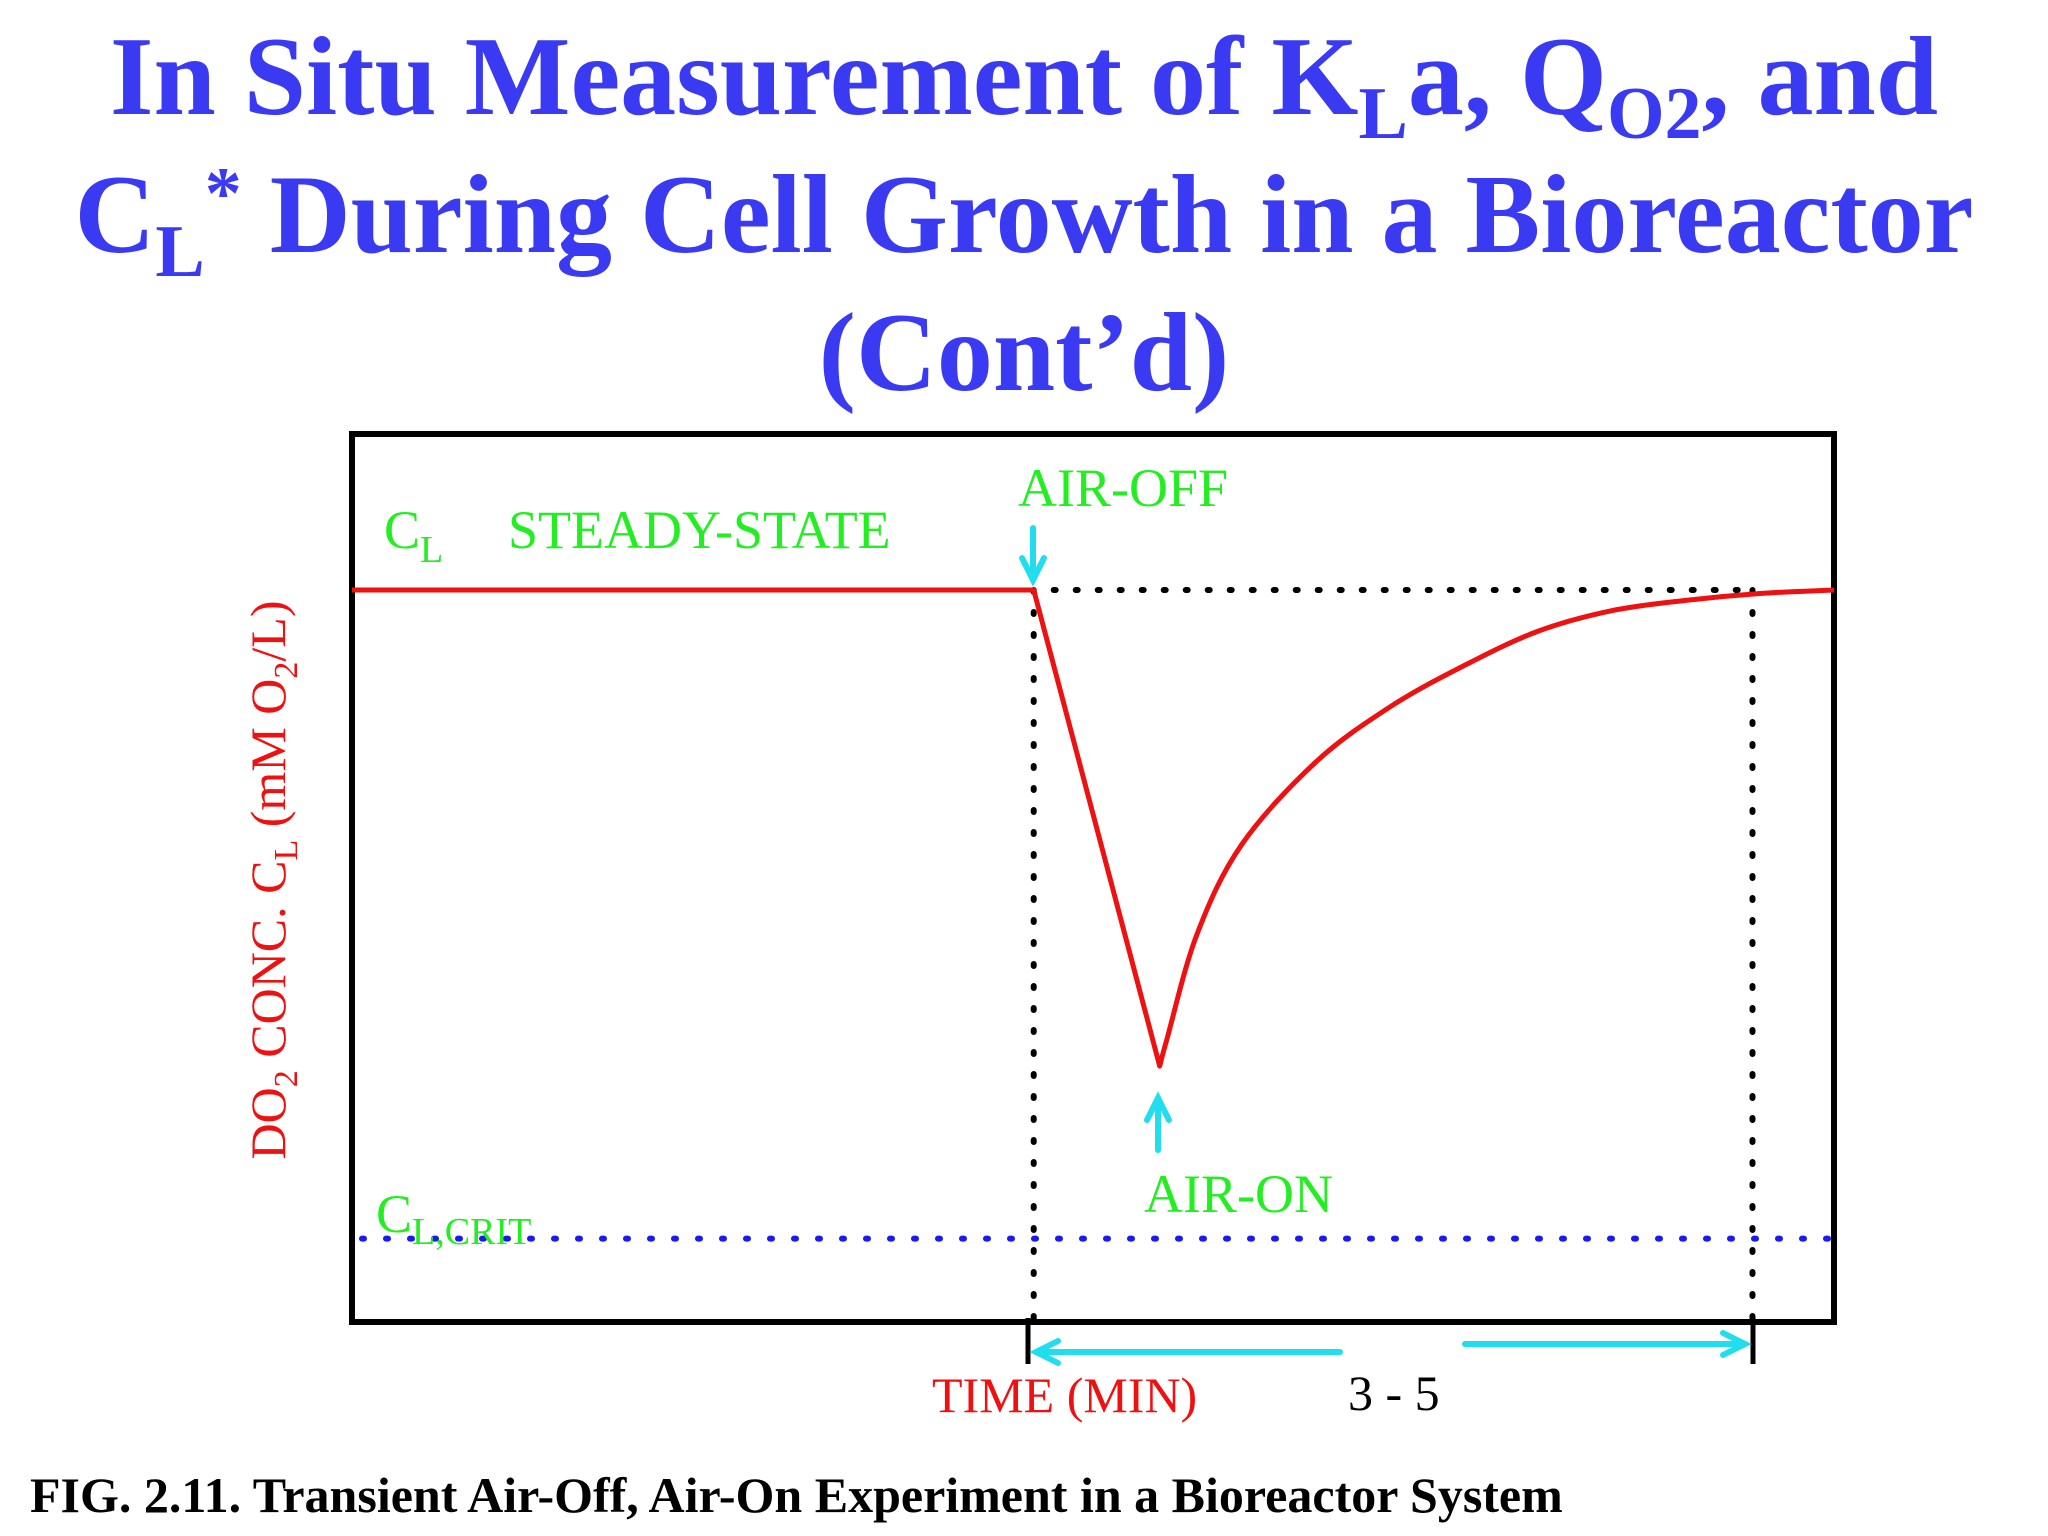 The image size is (2048, 1536). What do you see at coordinates (394, 1214) in the screenshot?
I see `critical-c: C` at bounding box center [394, 1214].